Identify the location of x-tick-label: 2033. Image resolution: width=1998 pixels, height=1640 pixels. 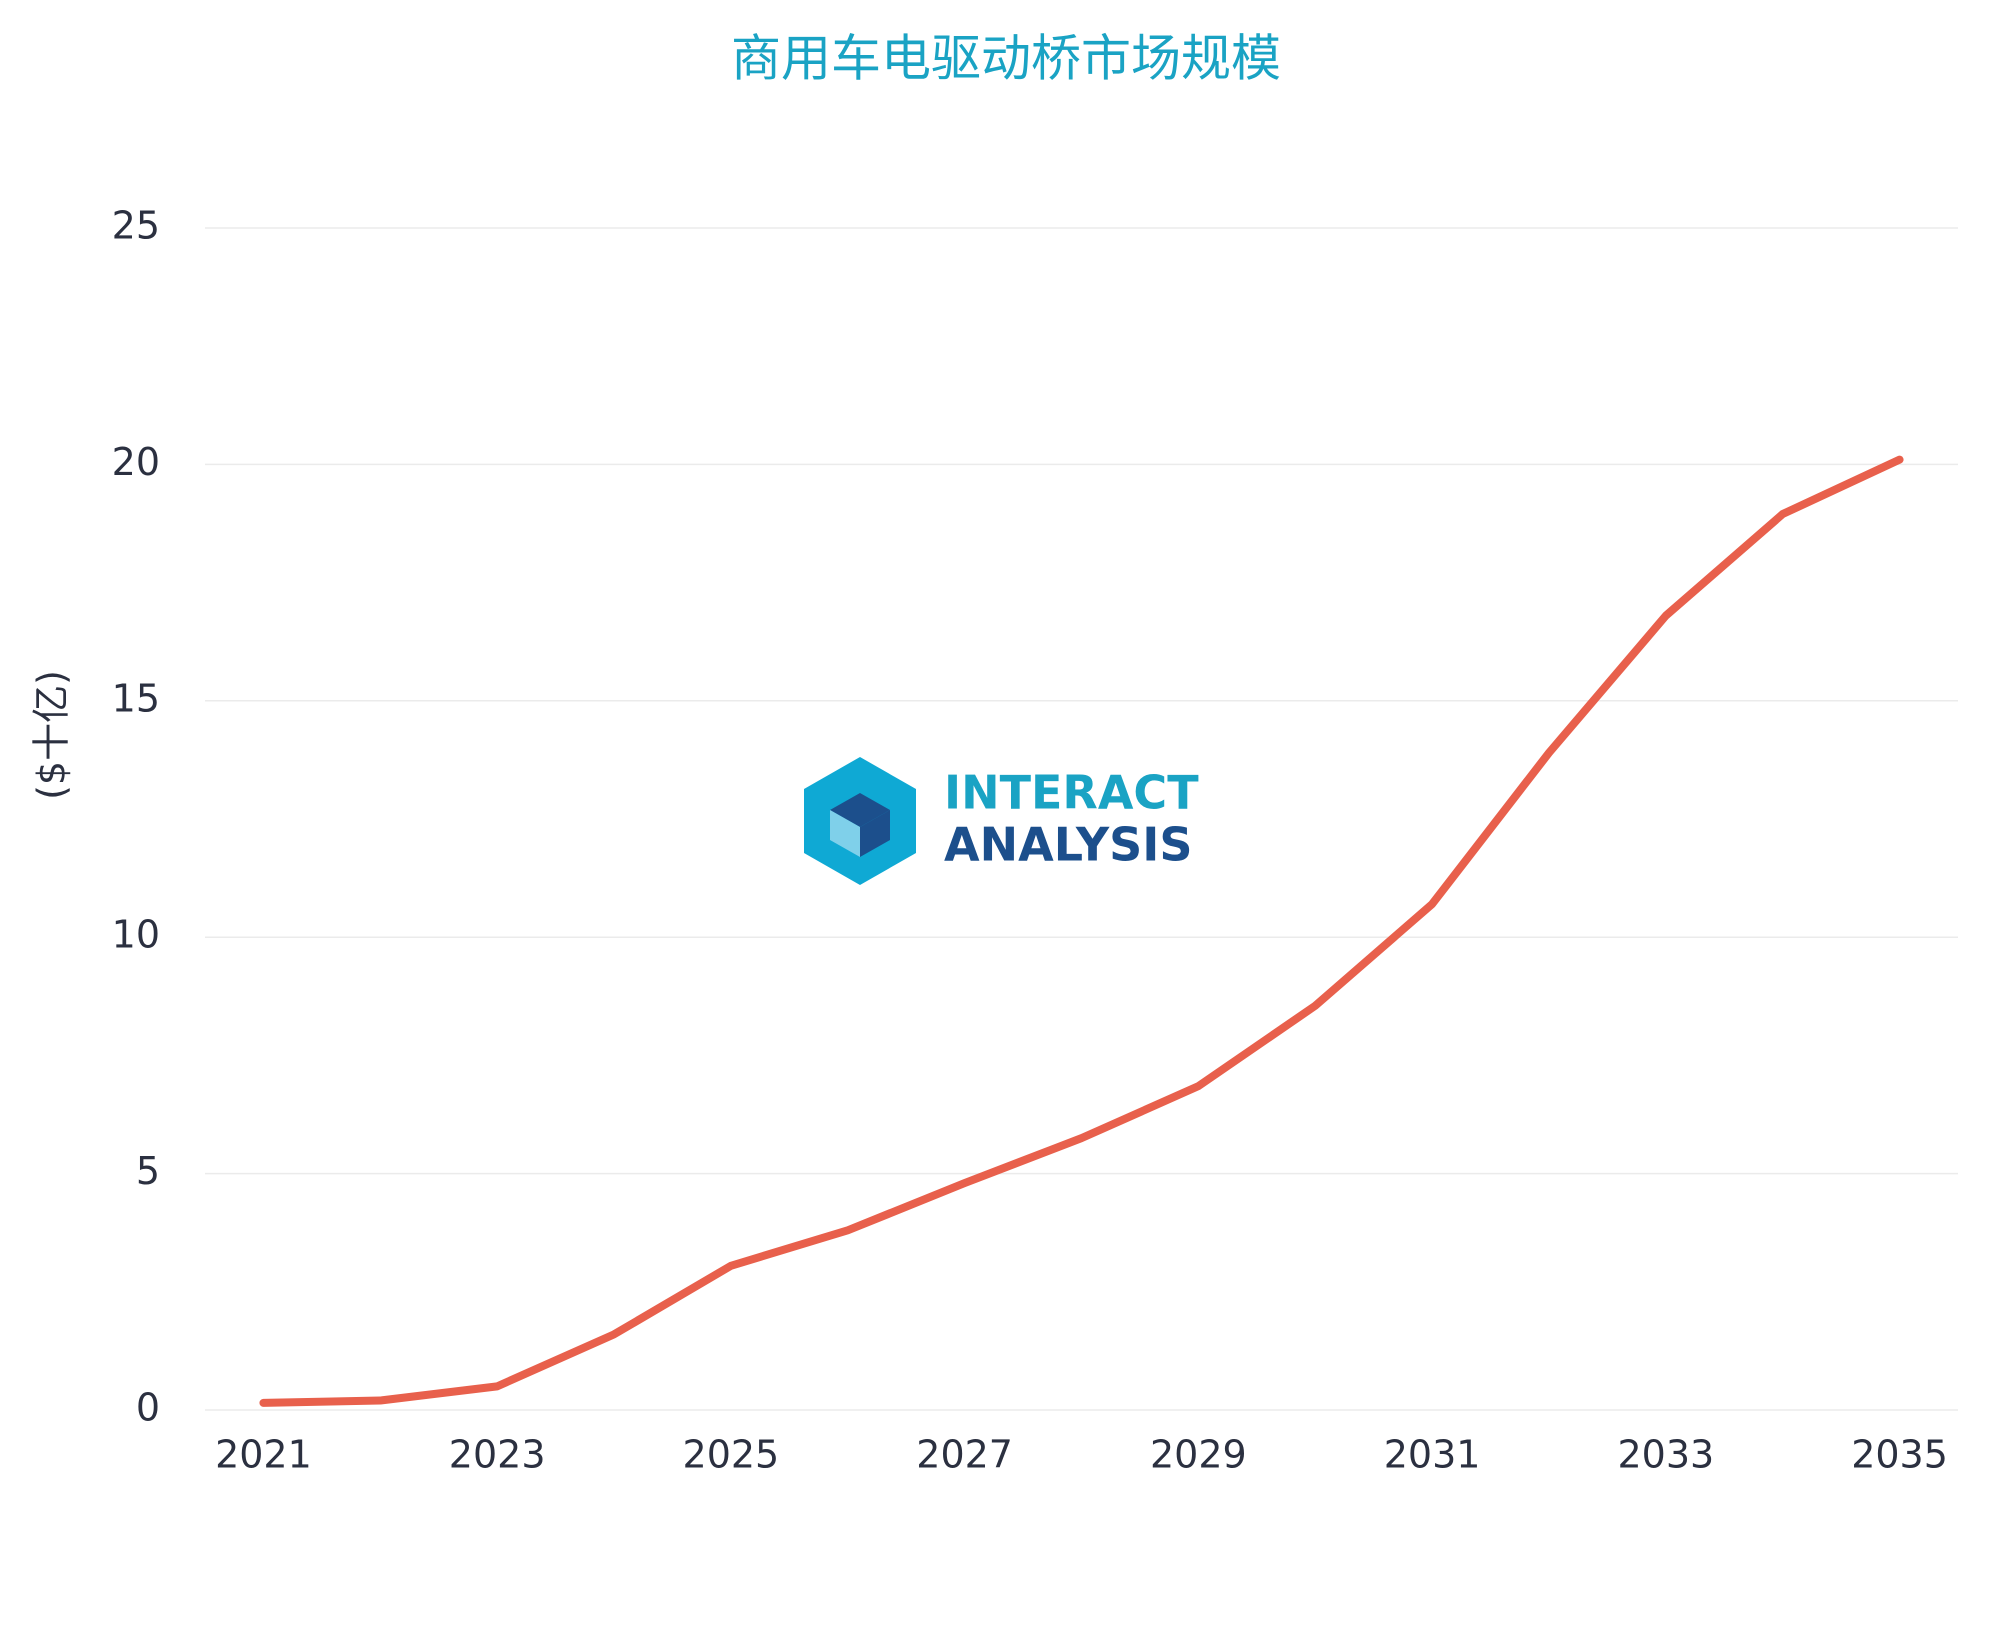
(1665, 1455).